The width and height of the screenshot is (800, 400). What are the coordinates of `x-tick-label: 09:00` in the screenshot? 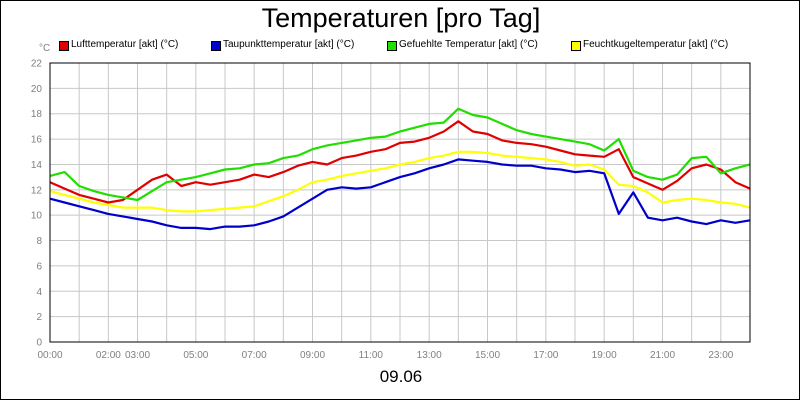 It's located at (312, 355).